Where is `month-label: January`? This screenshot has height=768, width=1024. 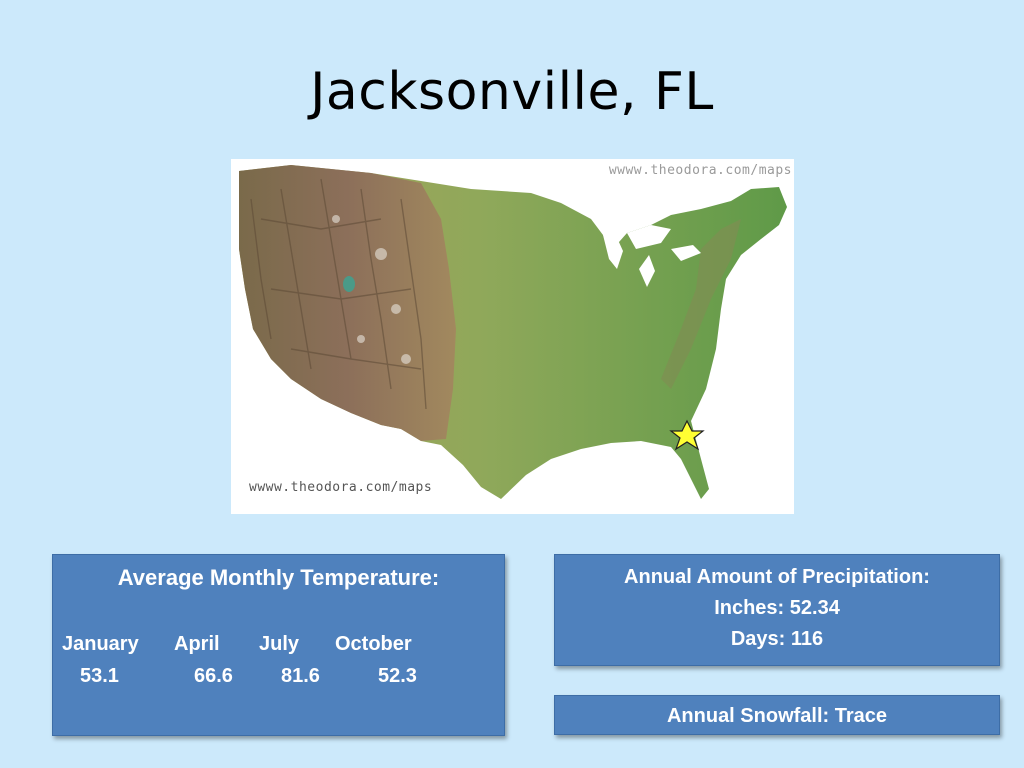
month-label: January is located at coordinates (100, 644).